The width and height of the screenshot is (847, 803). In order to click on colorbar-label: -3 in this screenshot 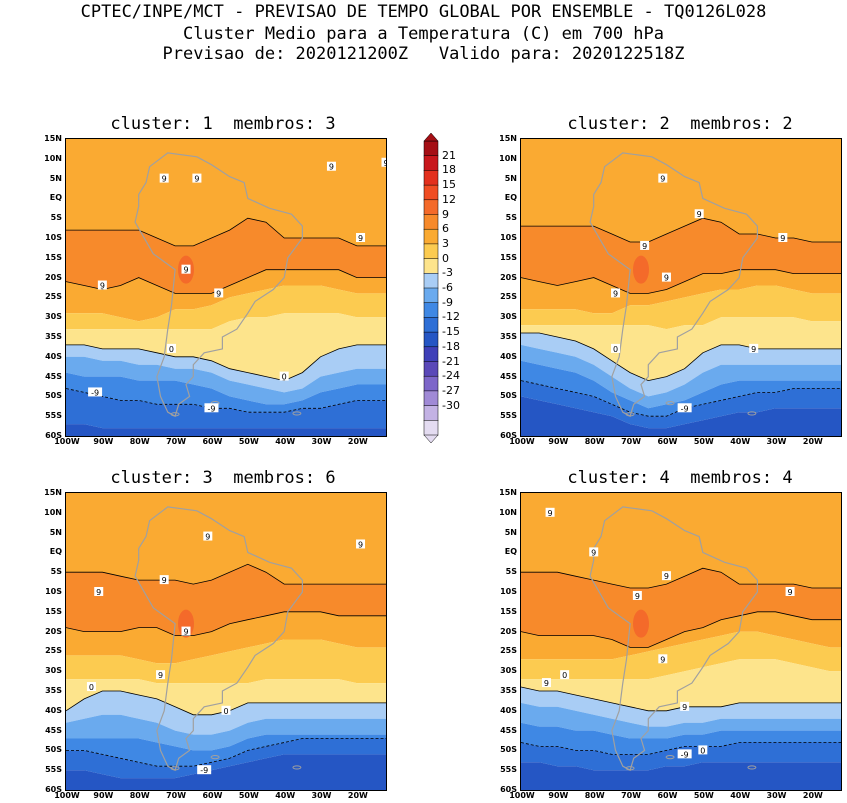, I will do `click(447, 273)`.